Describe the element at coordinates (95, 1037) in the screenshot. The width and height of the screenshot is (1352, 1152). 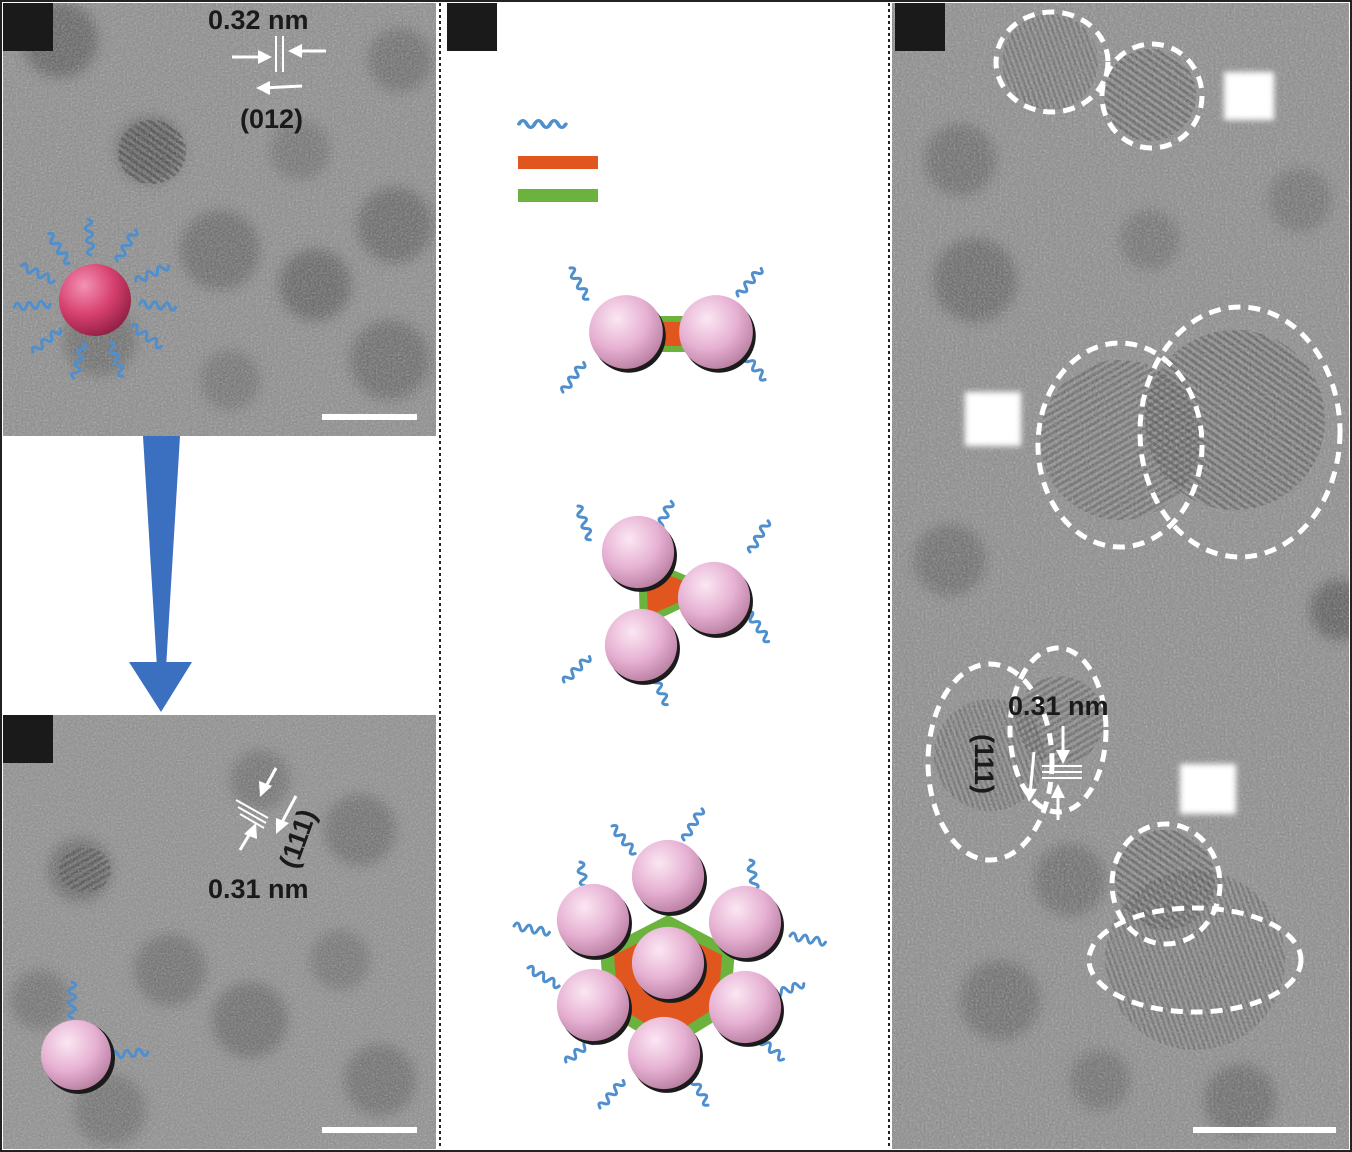
I see `panel-b-ligand-capped-particle` at that location.